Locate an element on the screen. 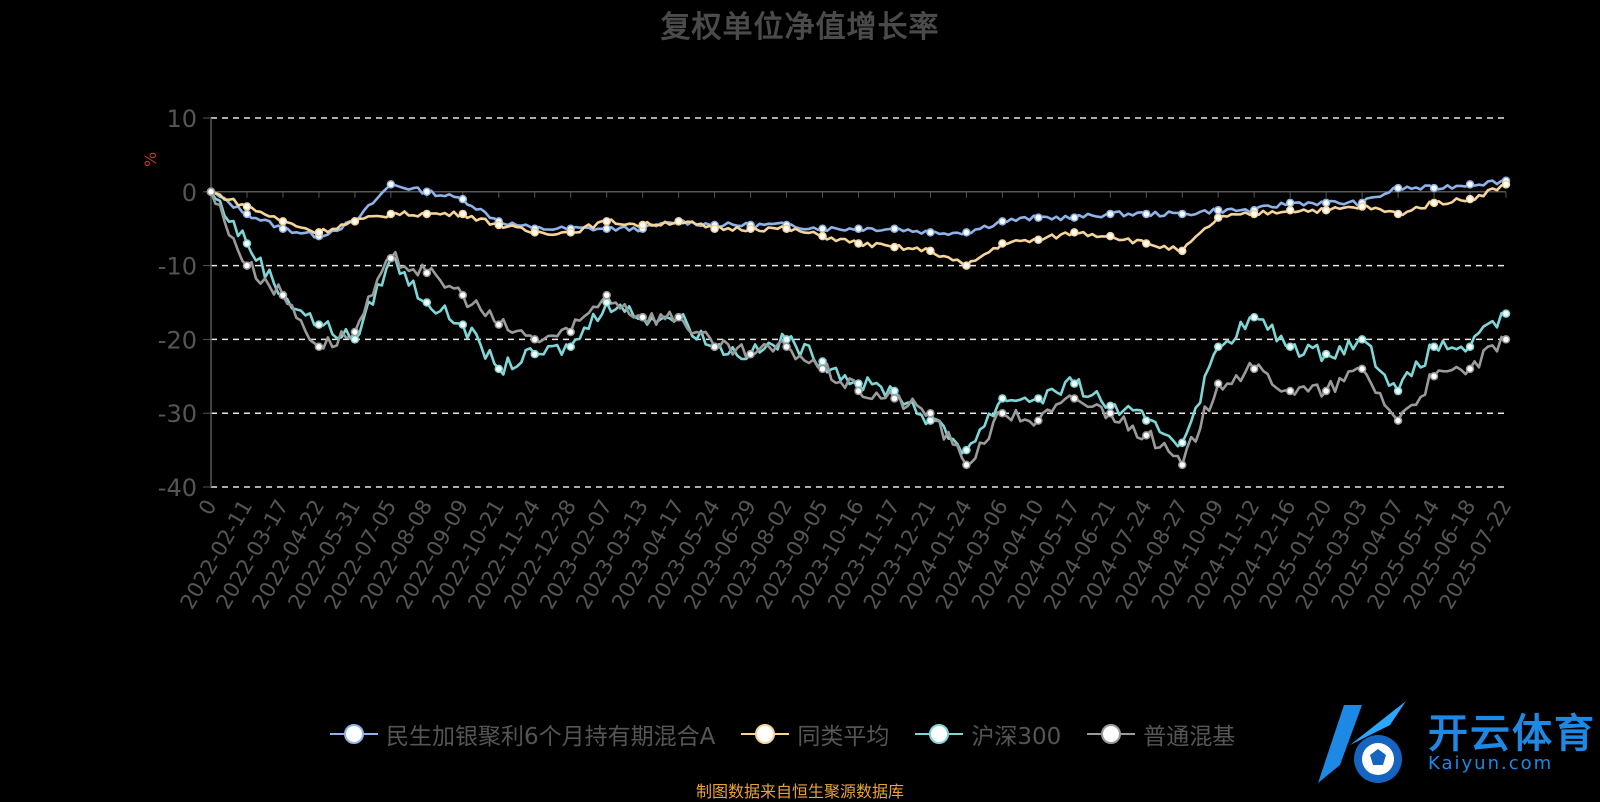  legend-label: 同类平均 is located at coordinates (843, 737).